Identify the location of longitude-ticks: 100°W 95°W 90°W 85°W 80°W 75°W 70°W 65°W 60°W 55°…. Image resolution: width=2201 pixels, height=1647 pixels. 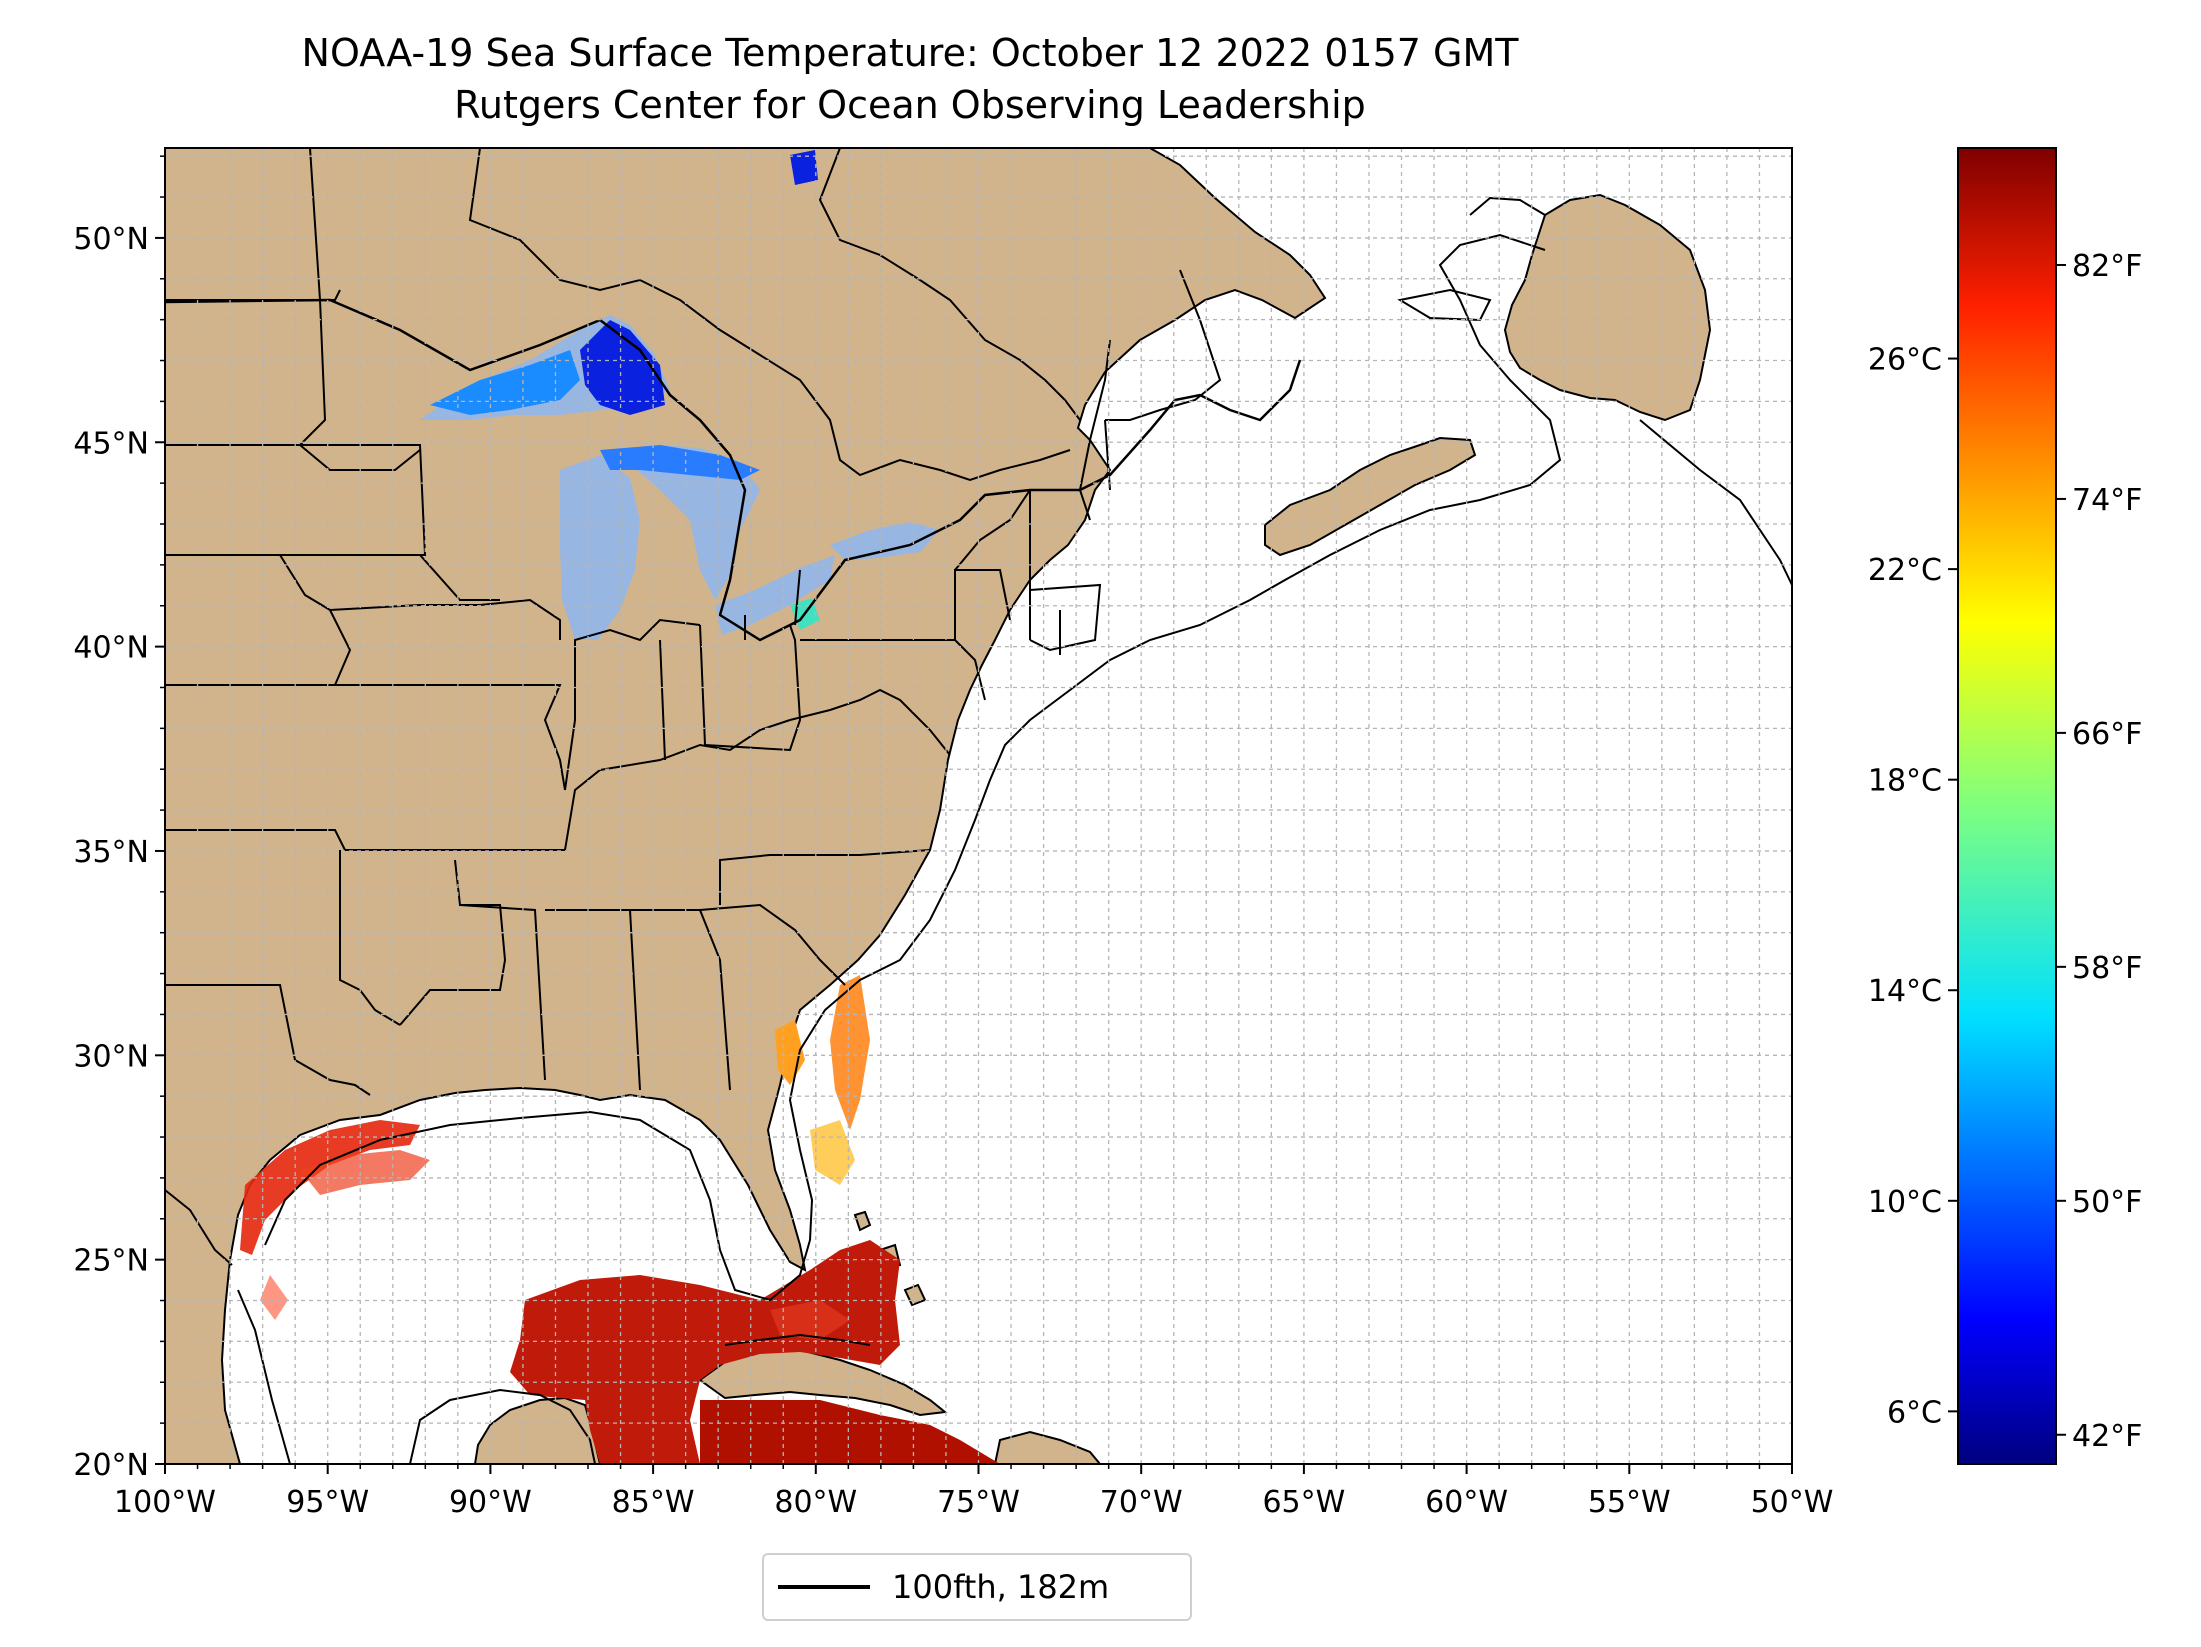
(973, 1492).